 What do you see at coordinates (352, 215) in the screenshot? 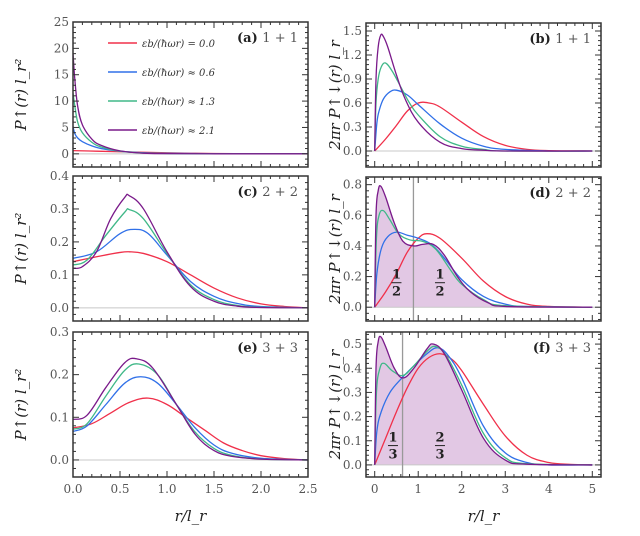
I see `y-tick-label: 0.6` at bounding box center [352, 215].